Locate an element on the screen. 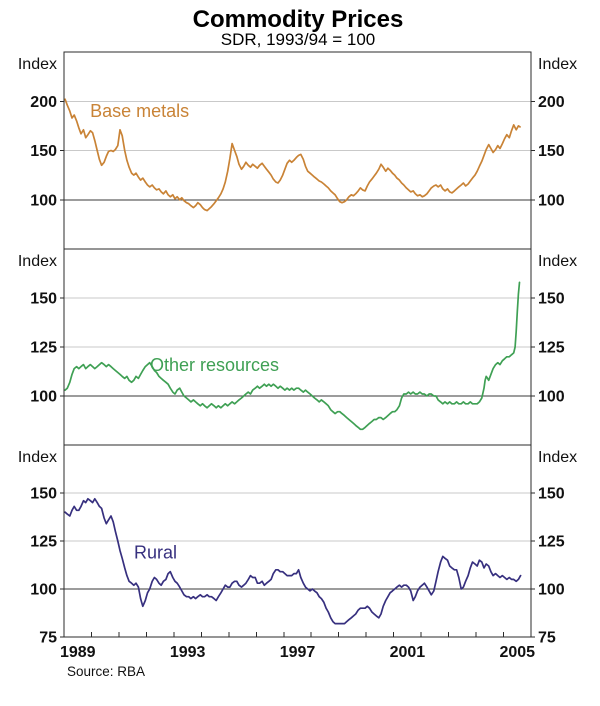  series-line-base-metals is located at coordinates (292, 155).